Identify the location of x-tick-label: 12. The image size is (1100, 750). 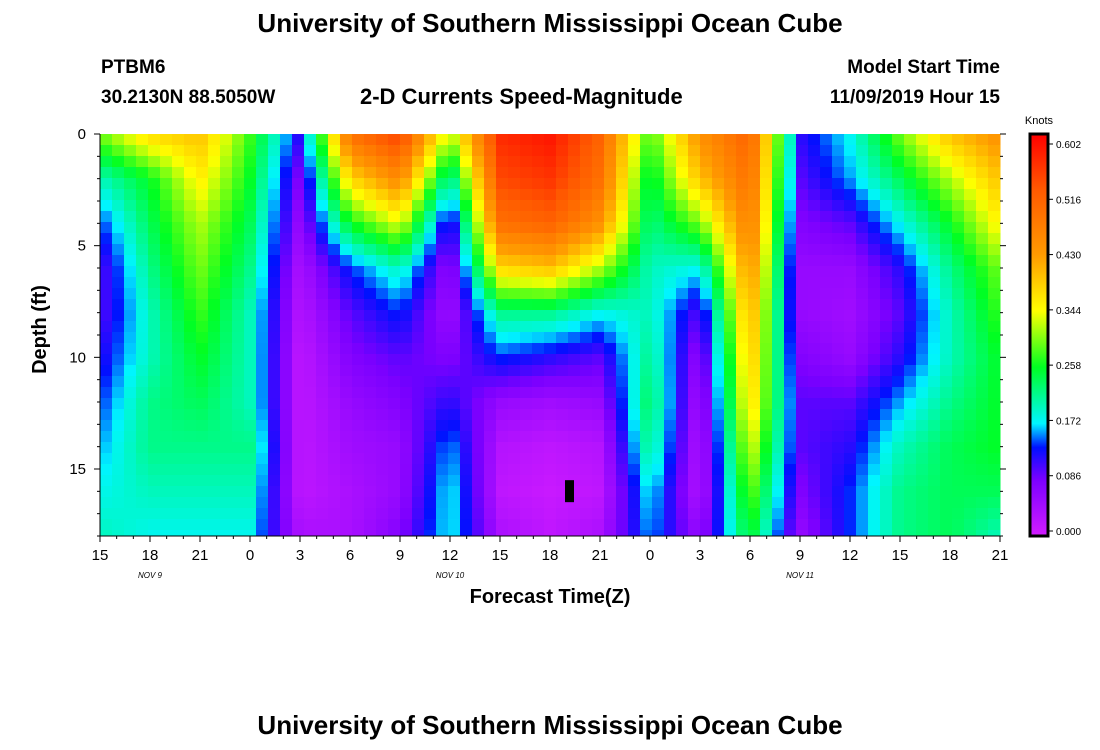
(450, 555).